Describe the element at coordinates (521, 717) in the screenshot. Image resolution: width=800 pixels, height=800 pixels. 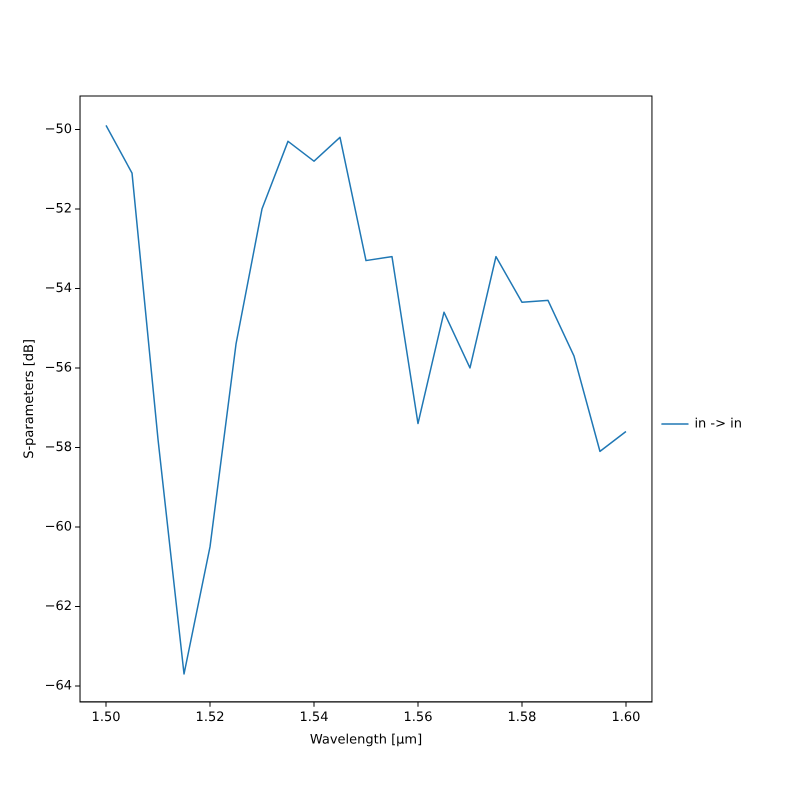
I see `x-tick-label: 1.58` at that location.